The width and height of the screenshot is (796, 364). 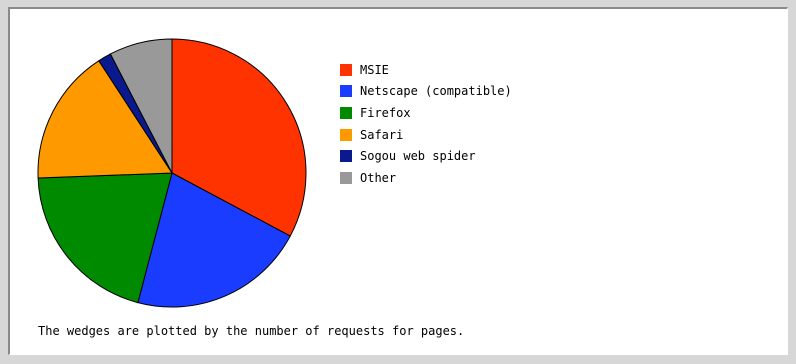 What do you see at coordinates (374, 69) in the screenshot?
I see `legend-label: MSIE` at bounding box center [374, 69].